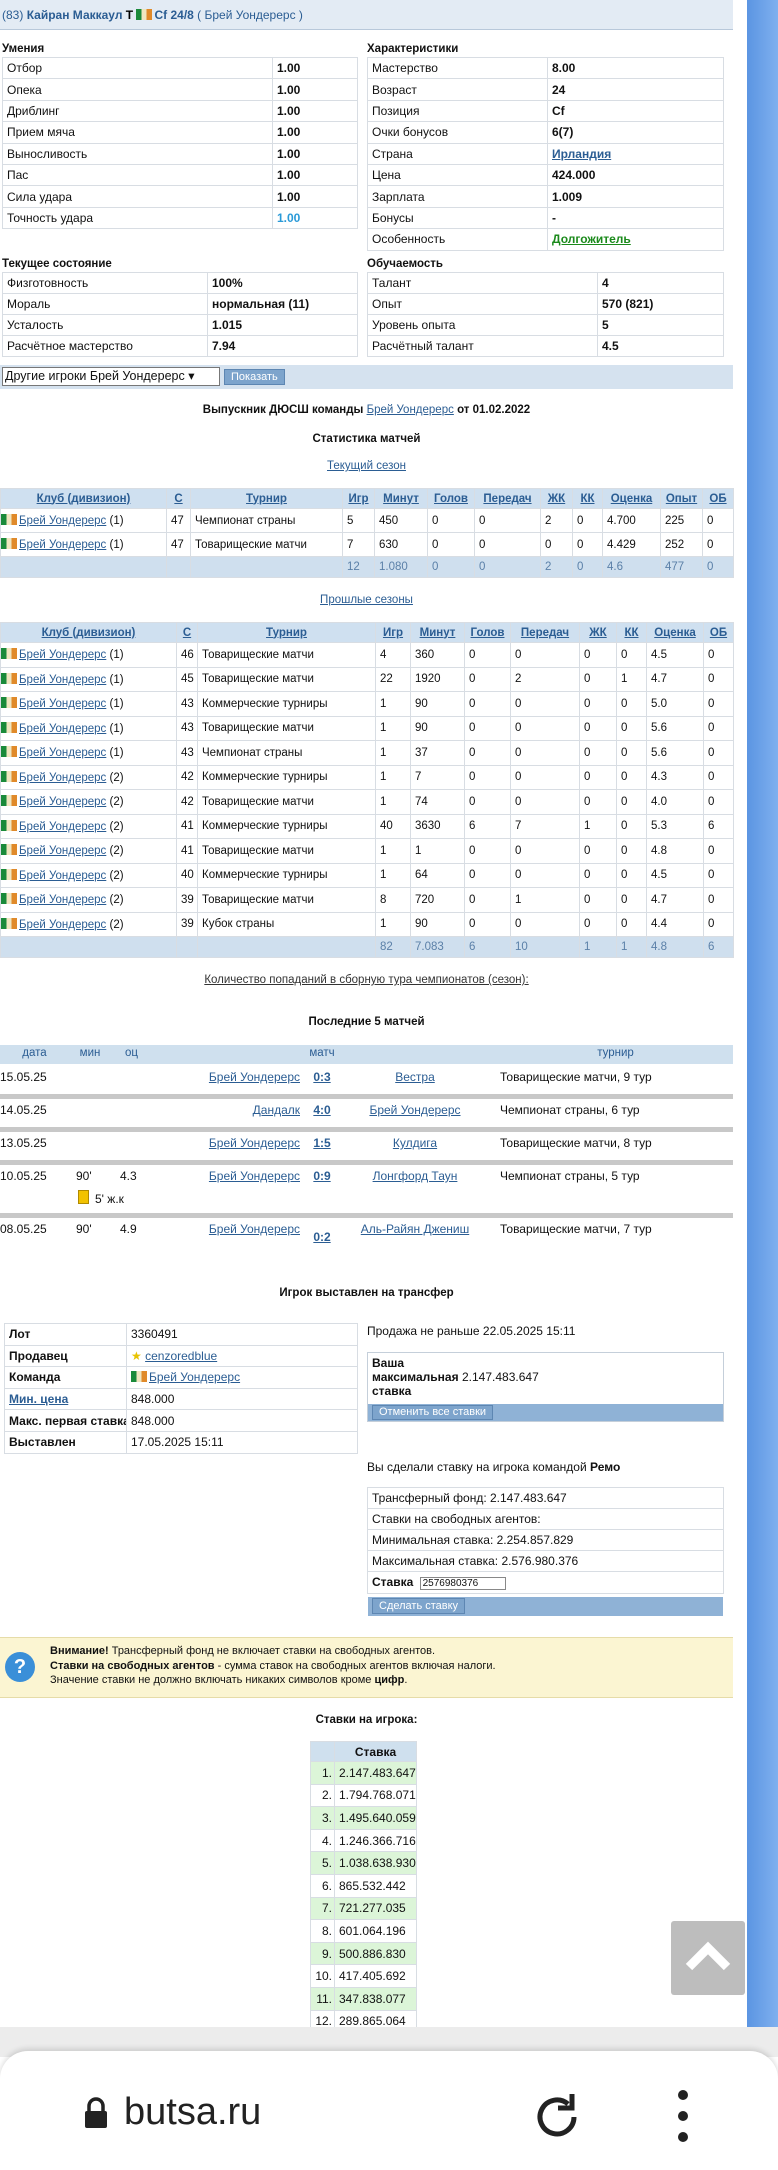 This screenshot has height=2170, width=778. Describe the element at coordinates (462, 1583) in the screenshot. I see `stake-input: 2576980376` at that location.